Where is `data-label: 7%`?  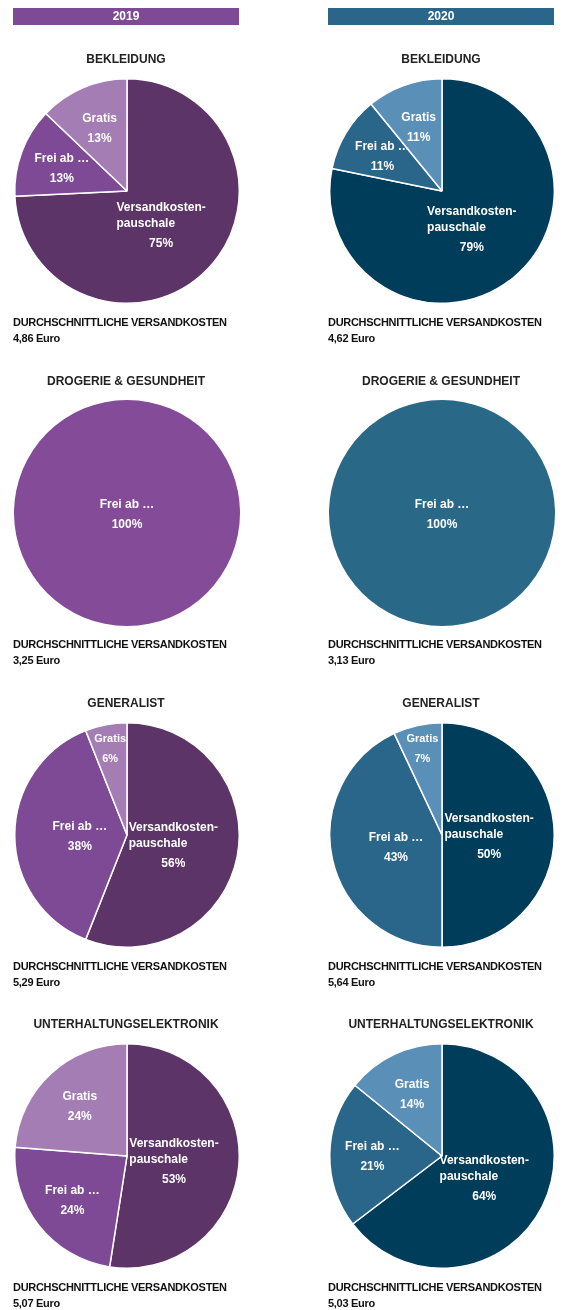 data-label: 7% is located at coordinates (422, 758).